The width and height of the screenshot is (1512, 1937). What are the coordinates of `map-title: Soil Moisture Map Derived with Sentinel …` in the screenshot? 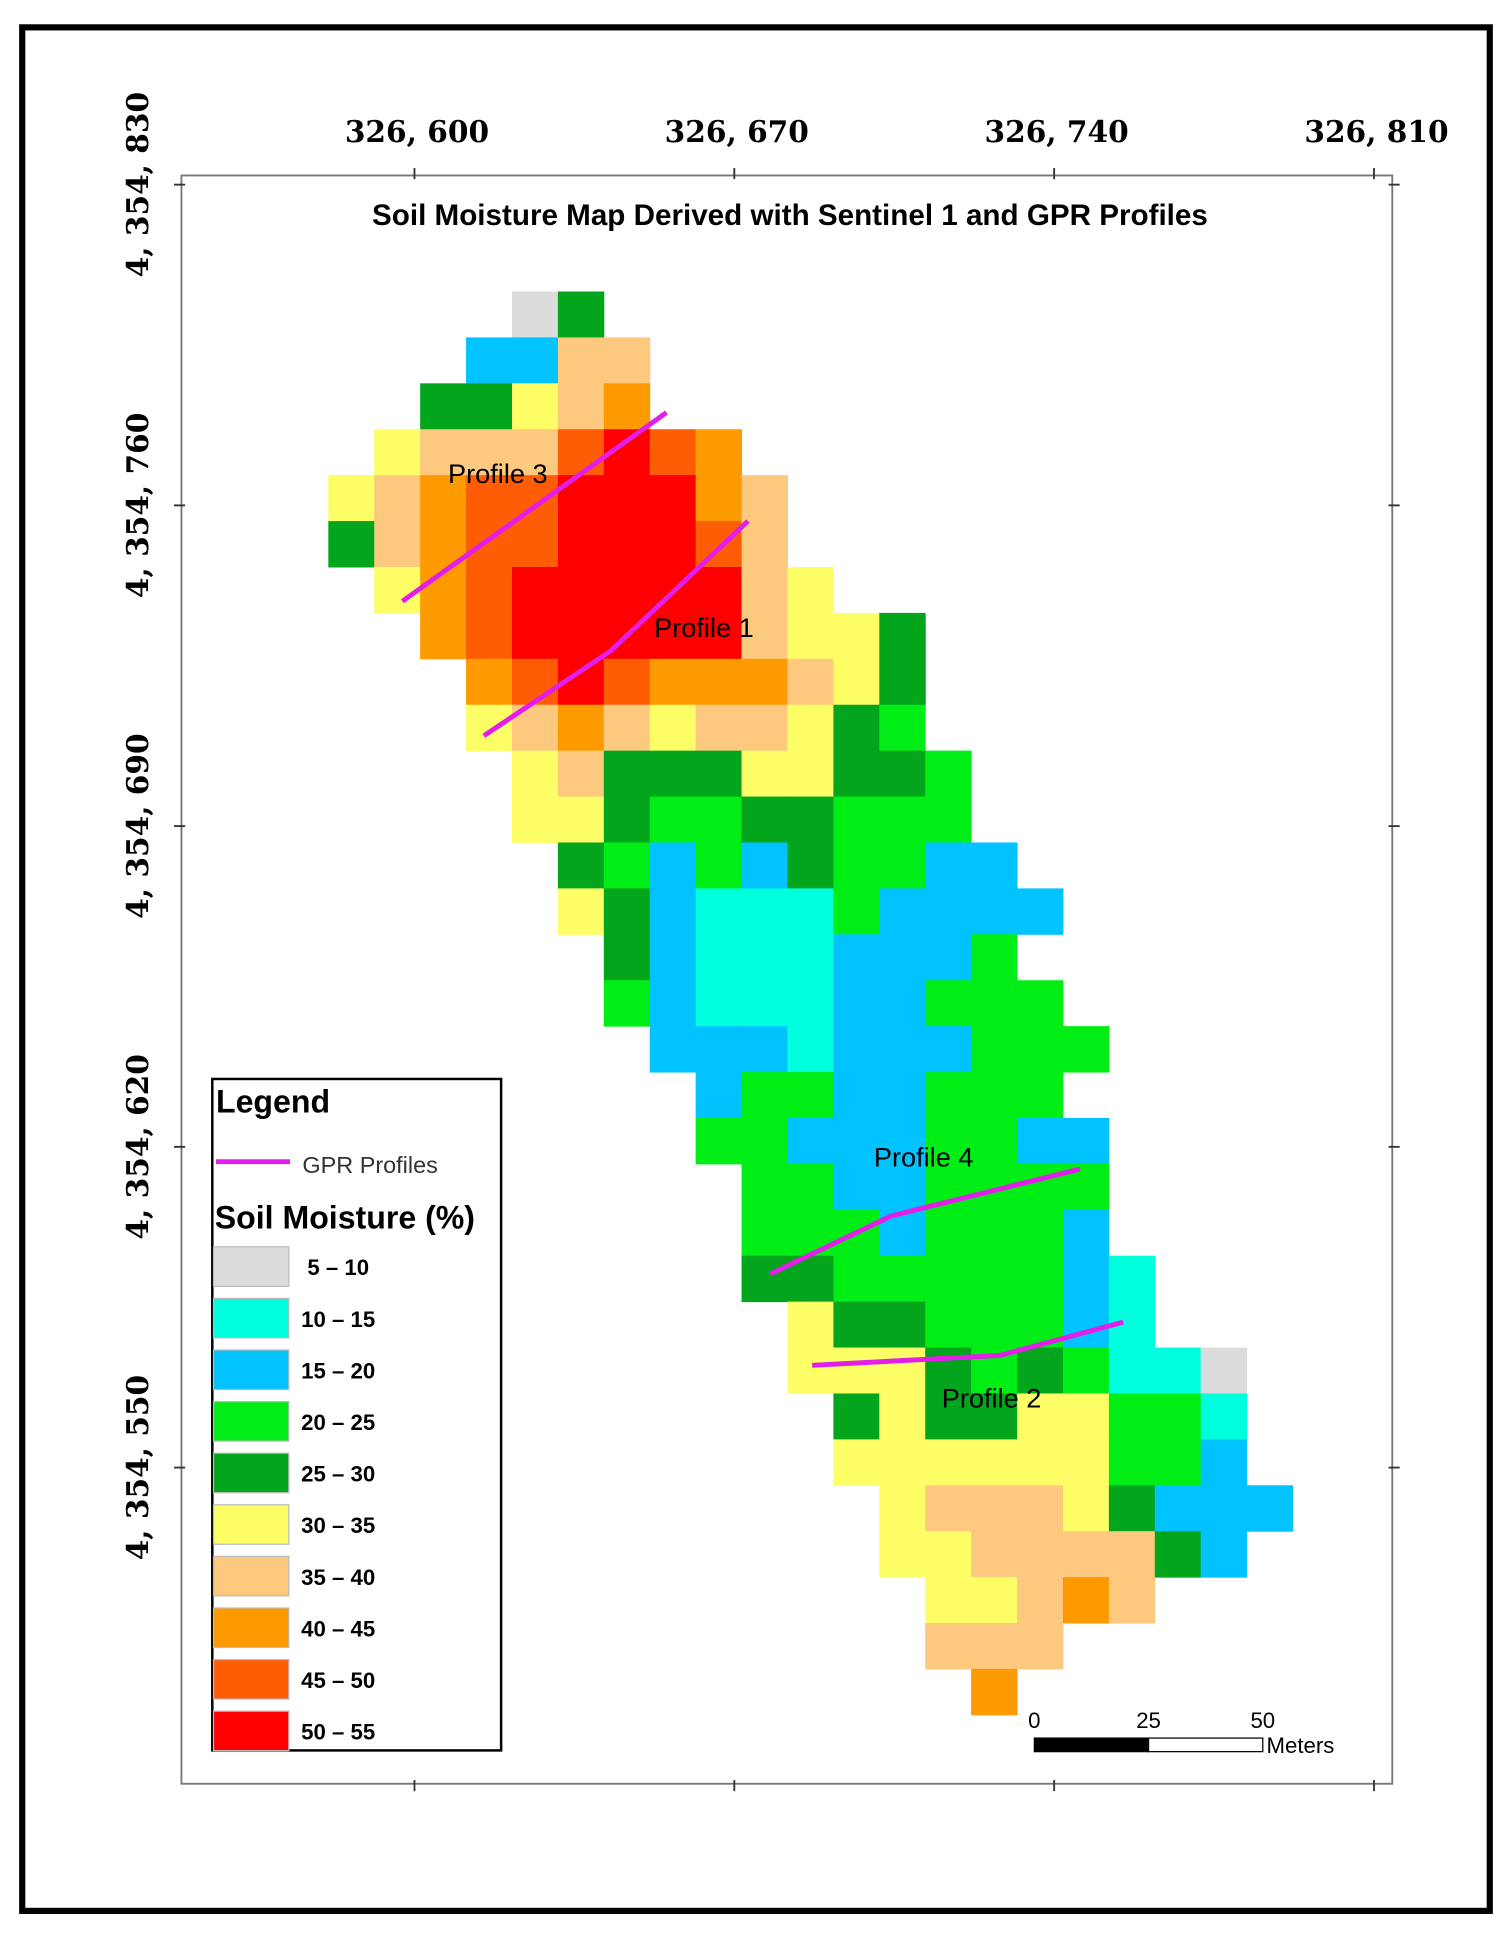 It's located at (790, 215).